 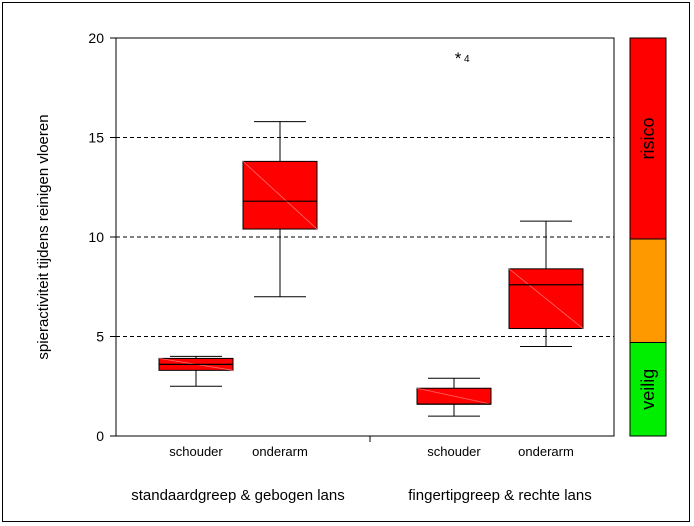 I want to click on group-label: standaardgreep & gebogen lans, so click(x=238, y=495).